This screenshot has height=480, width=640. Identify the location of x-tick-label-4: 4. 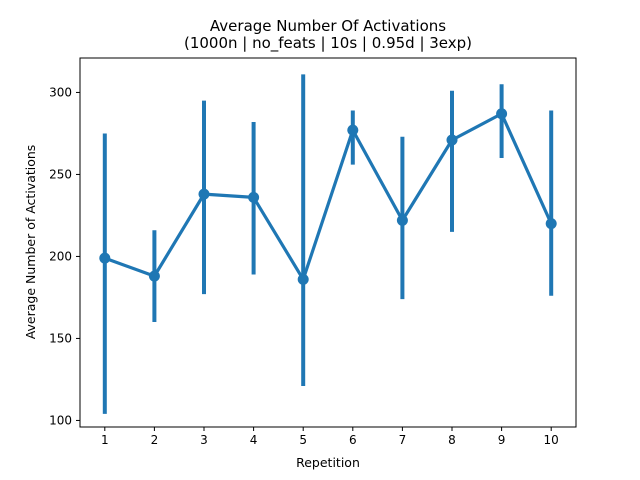
(254, 440).